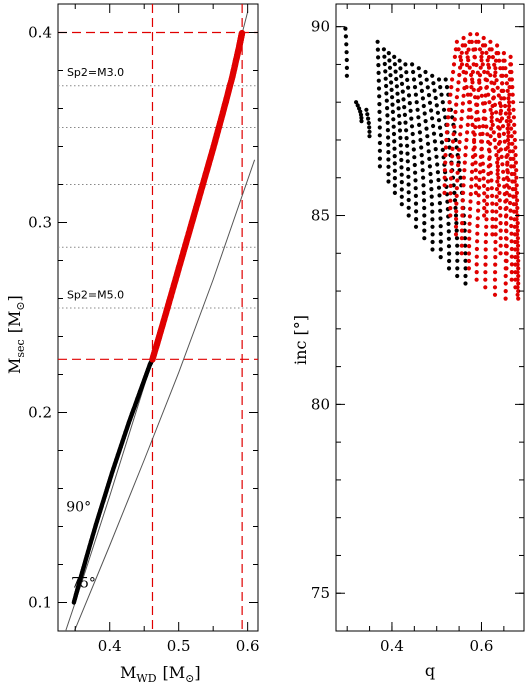 This screenshot has width=530, height=684. I want to click on right-xlabel: q, so click(430, 670).